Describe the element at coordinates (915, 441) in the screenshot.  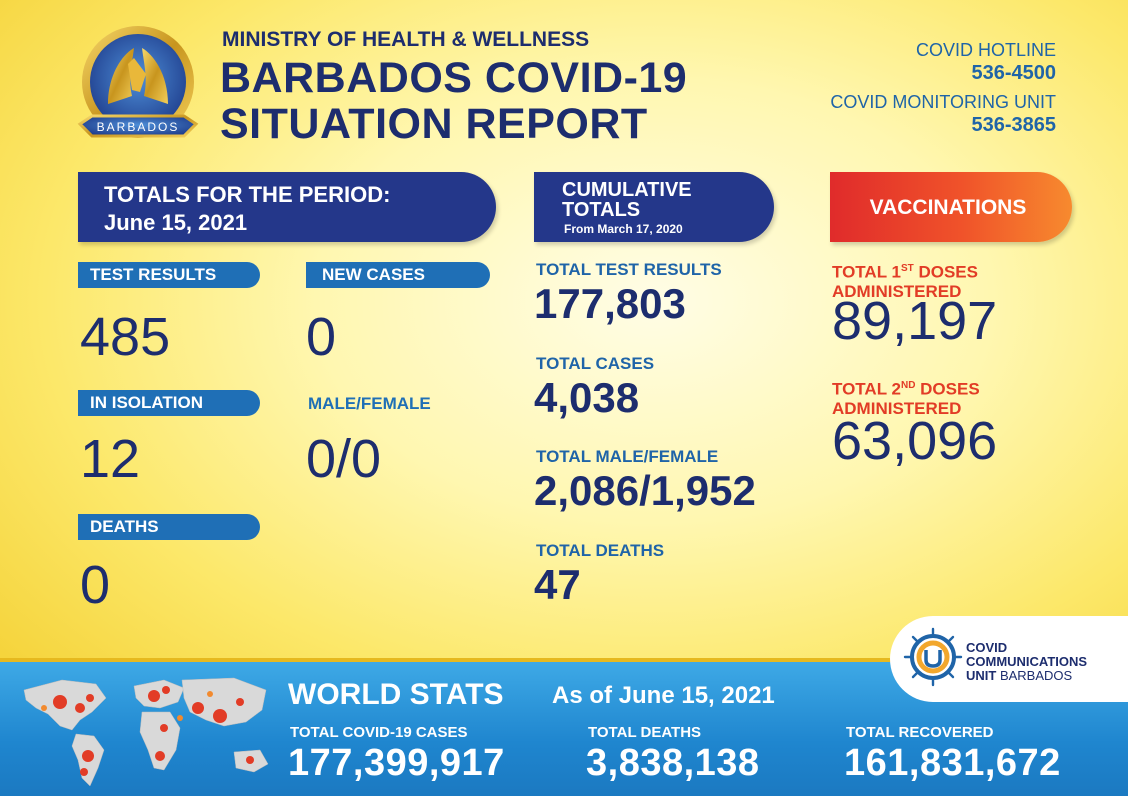
I see `second-dose-value: 63,096` at that location.